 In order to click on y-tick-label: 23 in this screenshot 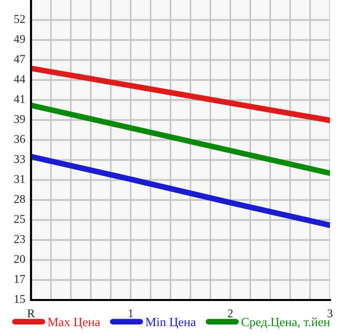, I will do `click(19, 239)`.